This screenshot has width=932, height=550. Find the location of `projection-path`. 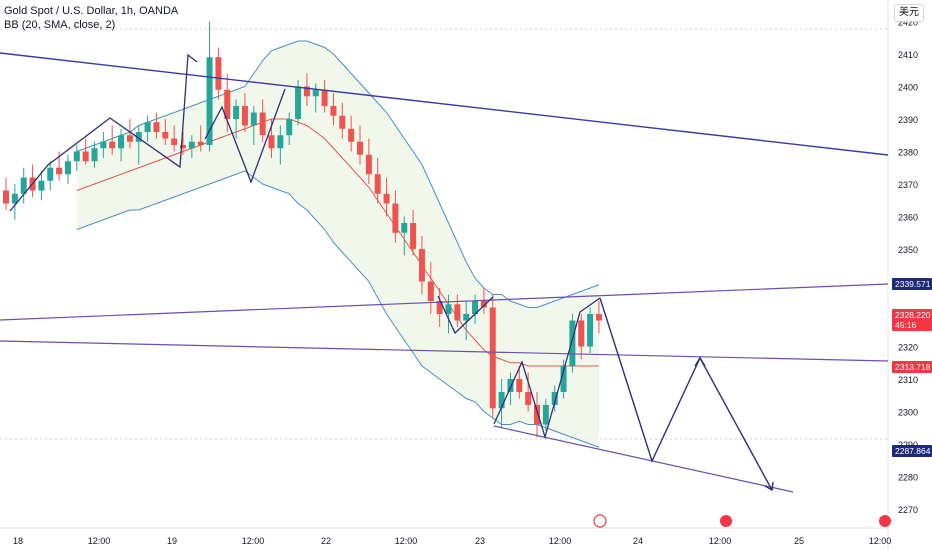

projection-path is located at coordinates (686, 394).